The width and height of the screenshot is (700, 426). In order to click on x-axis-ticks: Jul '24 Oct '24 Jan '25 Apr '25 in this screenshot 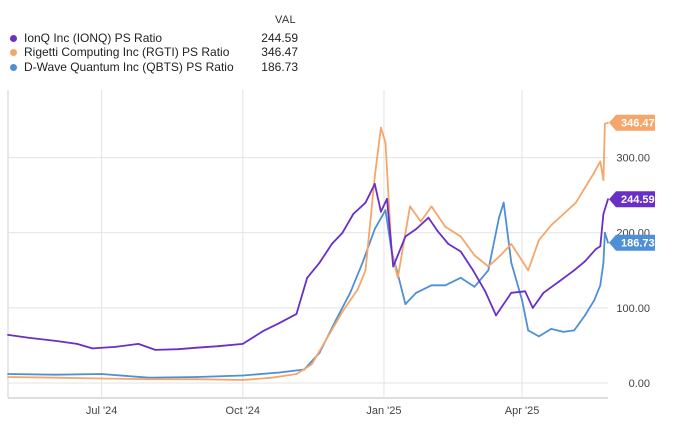, I will do `click(312, 411)`.